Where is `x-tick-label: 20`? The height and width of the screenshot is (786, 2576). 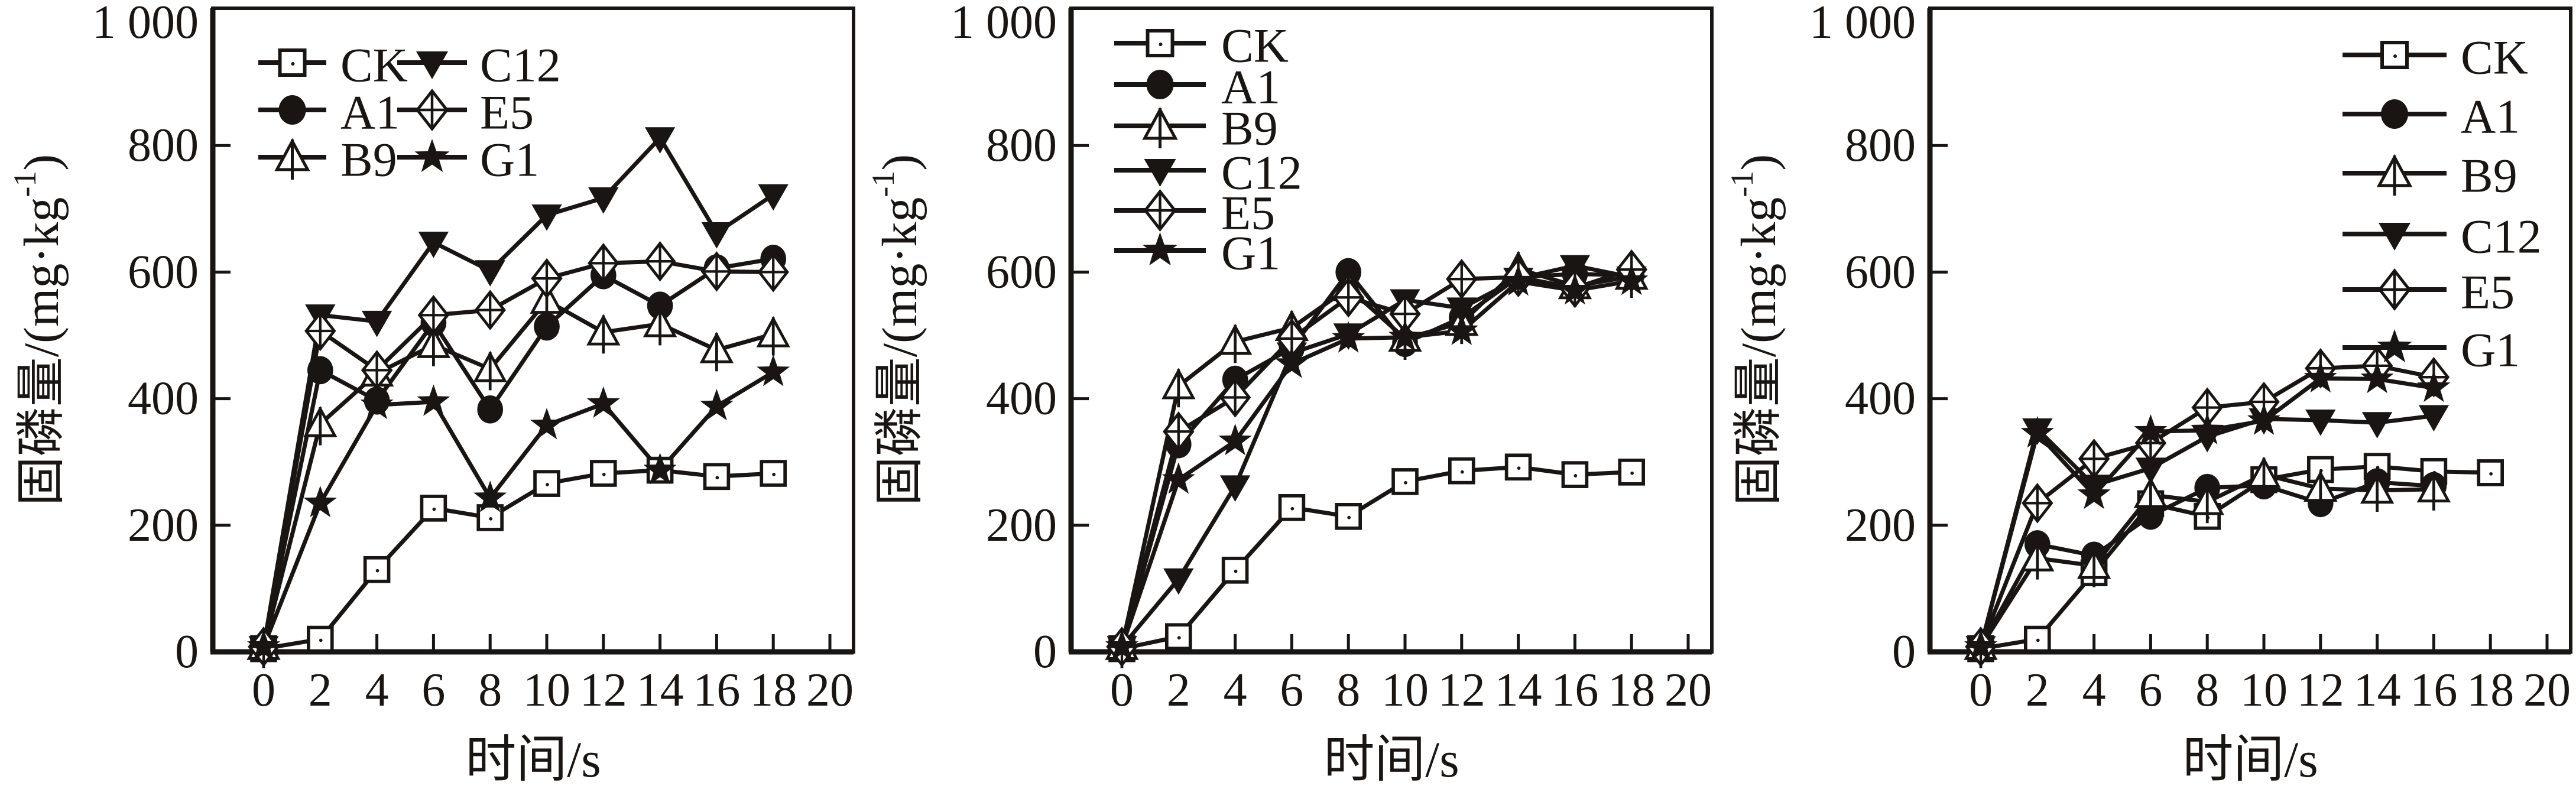
x-tick-label: 20 is located at coordinates (2547, 690).